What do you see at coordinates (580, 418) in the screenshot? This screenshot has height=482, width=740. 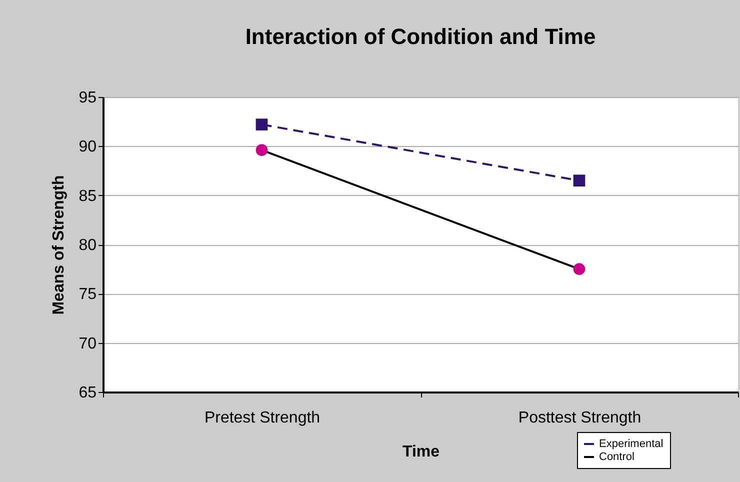 I see `x-tick-label: Posttest Strength` at bounding box center [580, 418].